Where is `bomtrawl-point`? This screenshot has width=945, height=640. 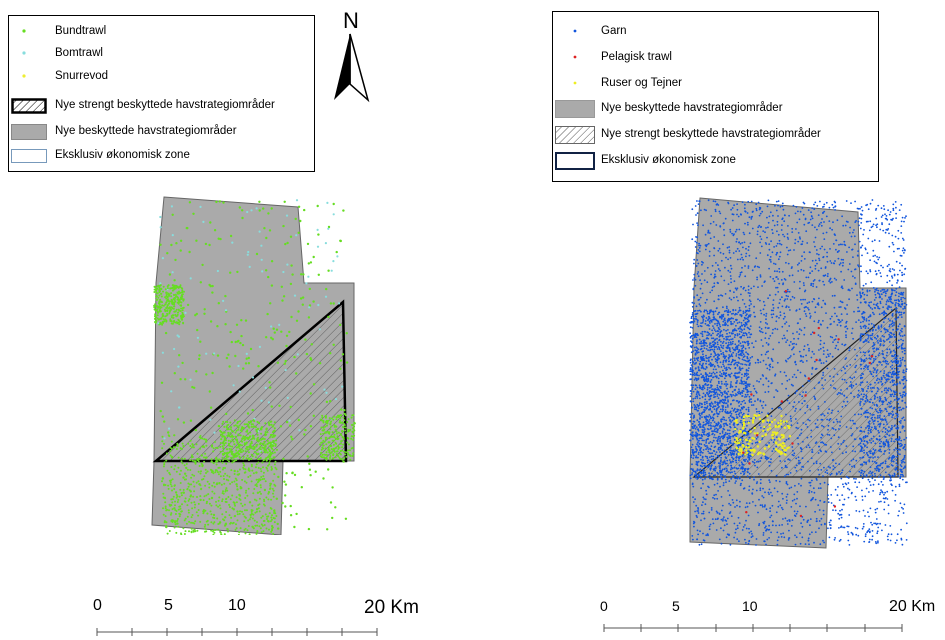
bomtrawl-point is located at coordinates (171, 391).